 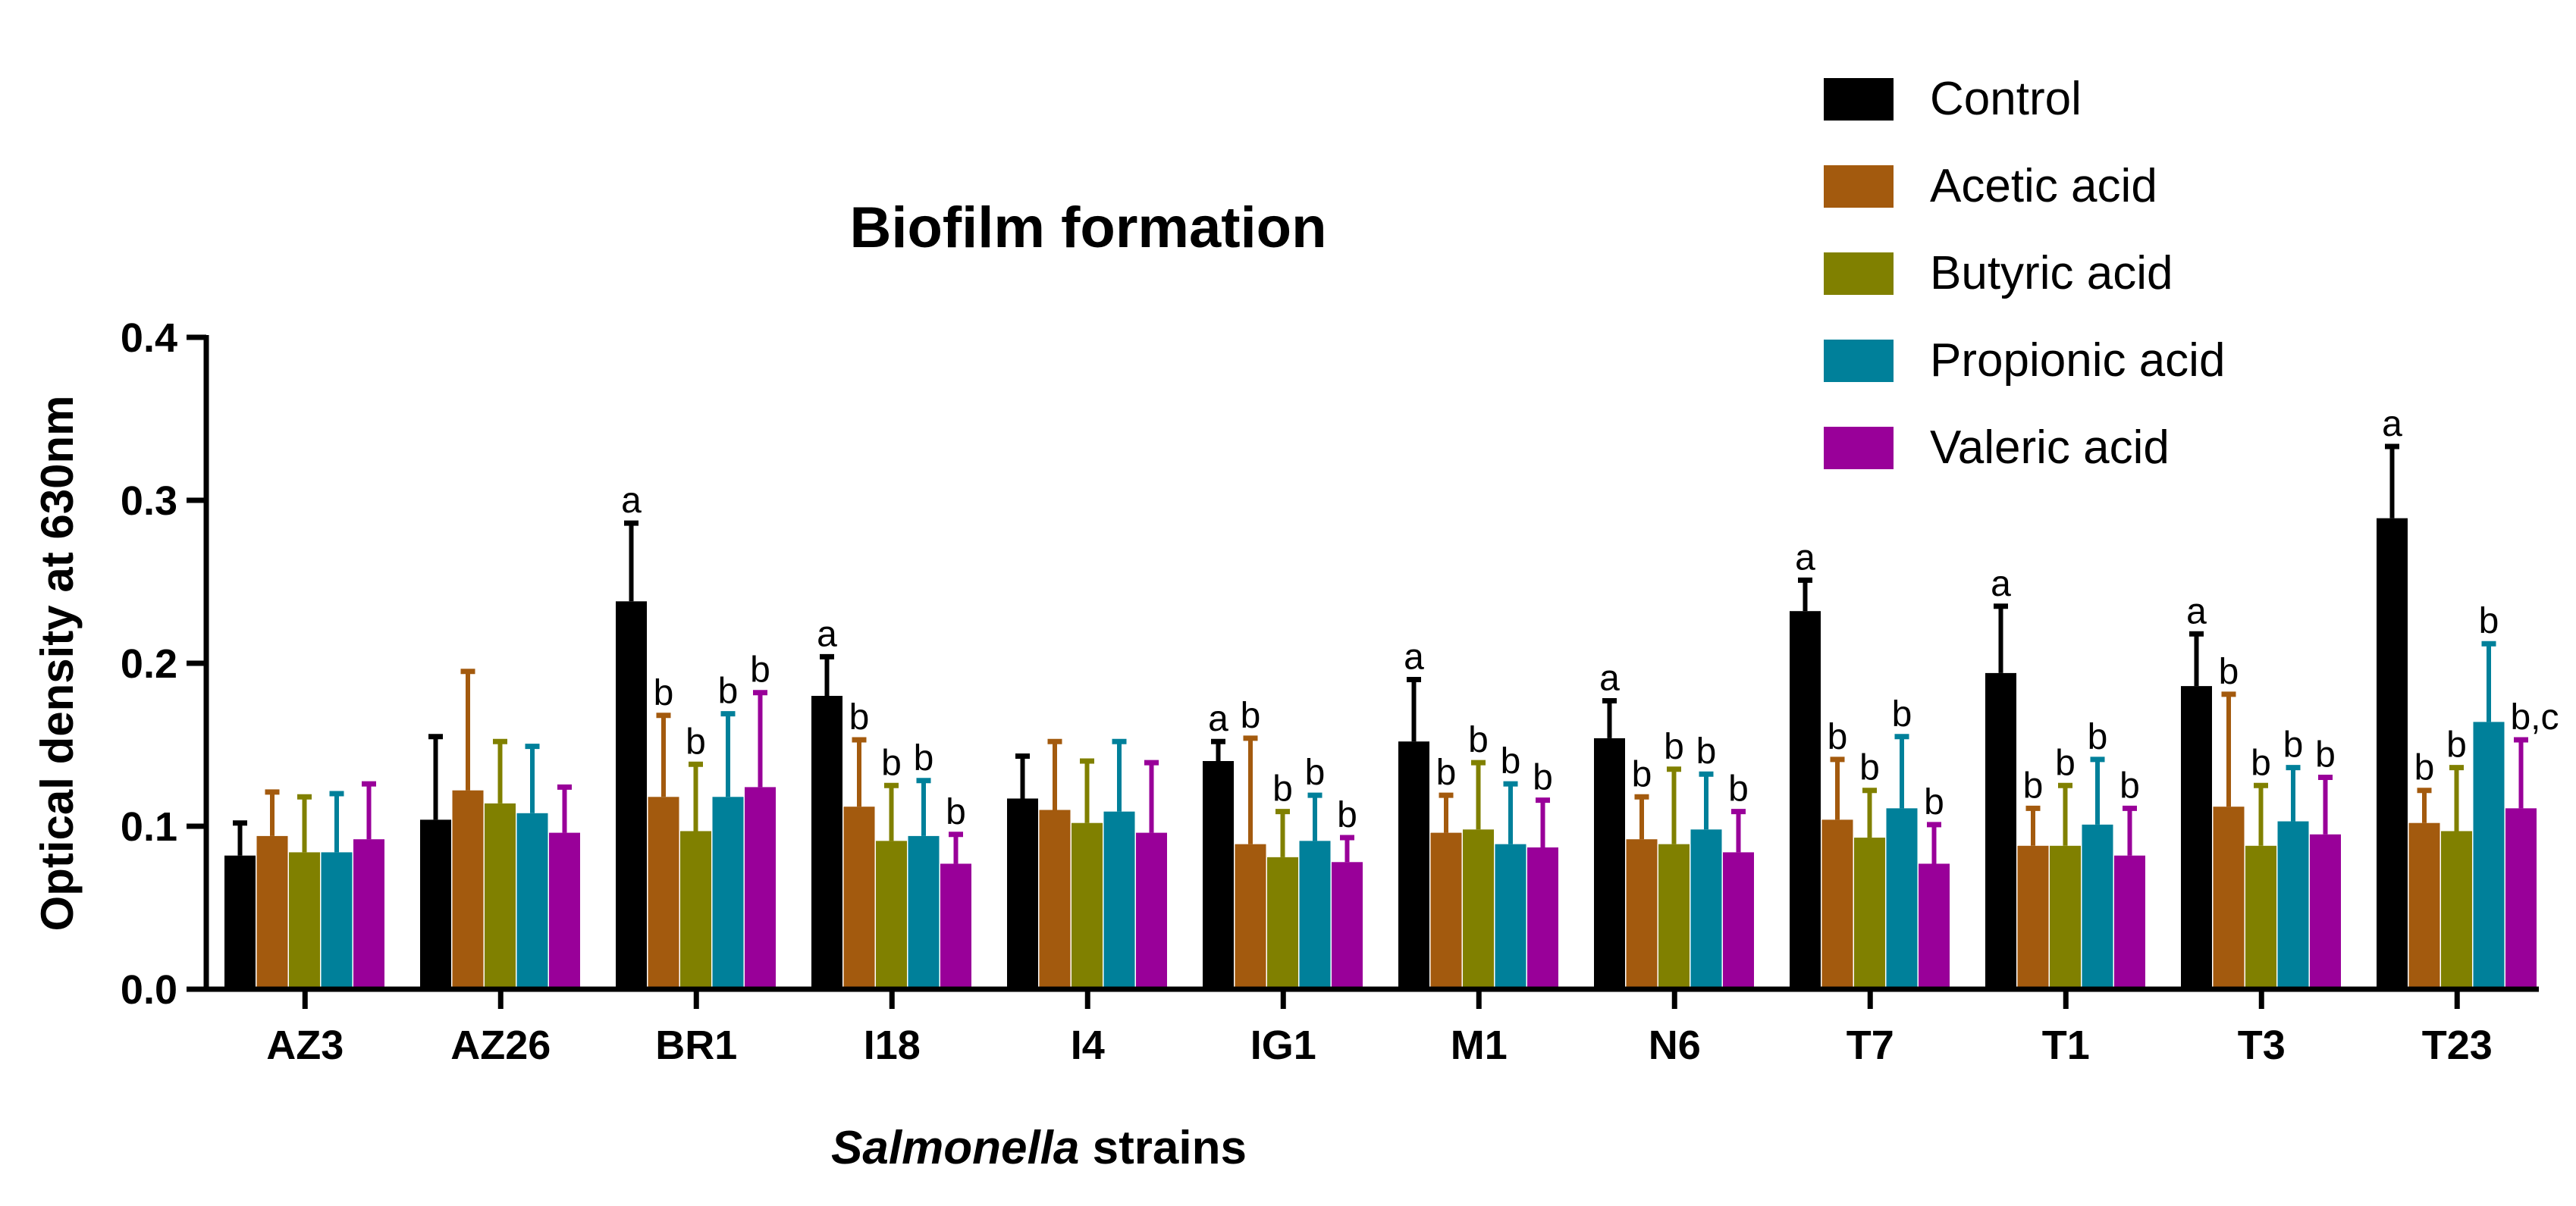 I want to click on bar-m1-butyric-acid, so click(x=1478, y=909).